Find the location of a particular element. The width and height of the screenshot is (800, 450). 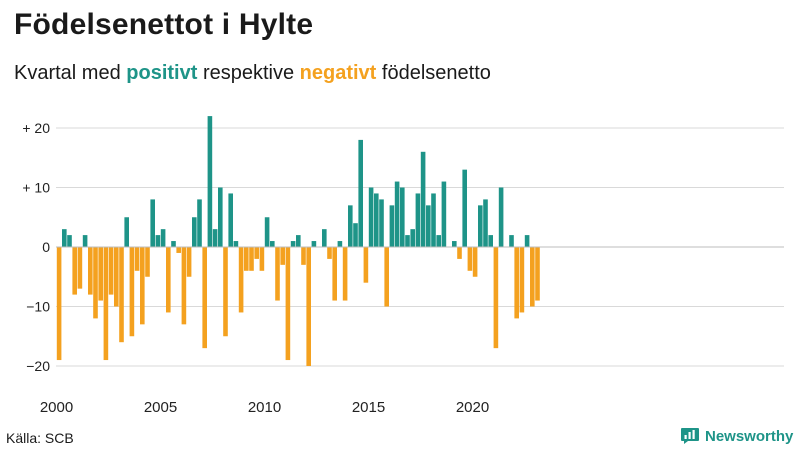

bar-q1 is located at coordinates (59, 304).